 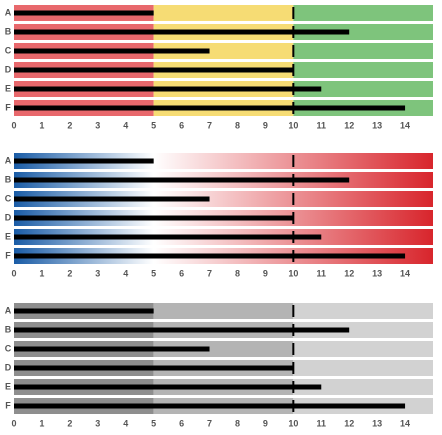 What do you see at coordinates (349, 423) in the screenshot?
I see `x-tick-label: 12` at bounding box center [349, 423].